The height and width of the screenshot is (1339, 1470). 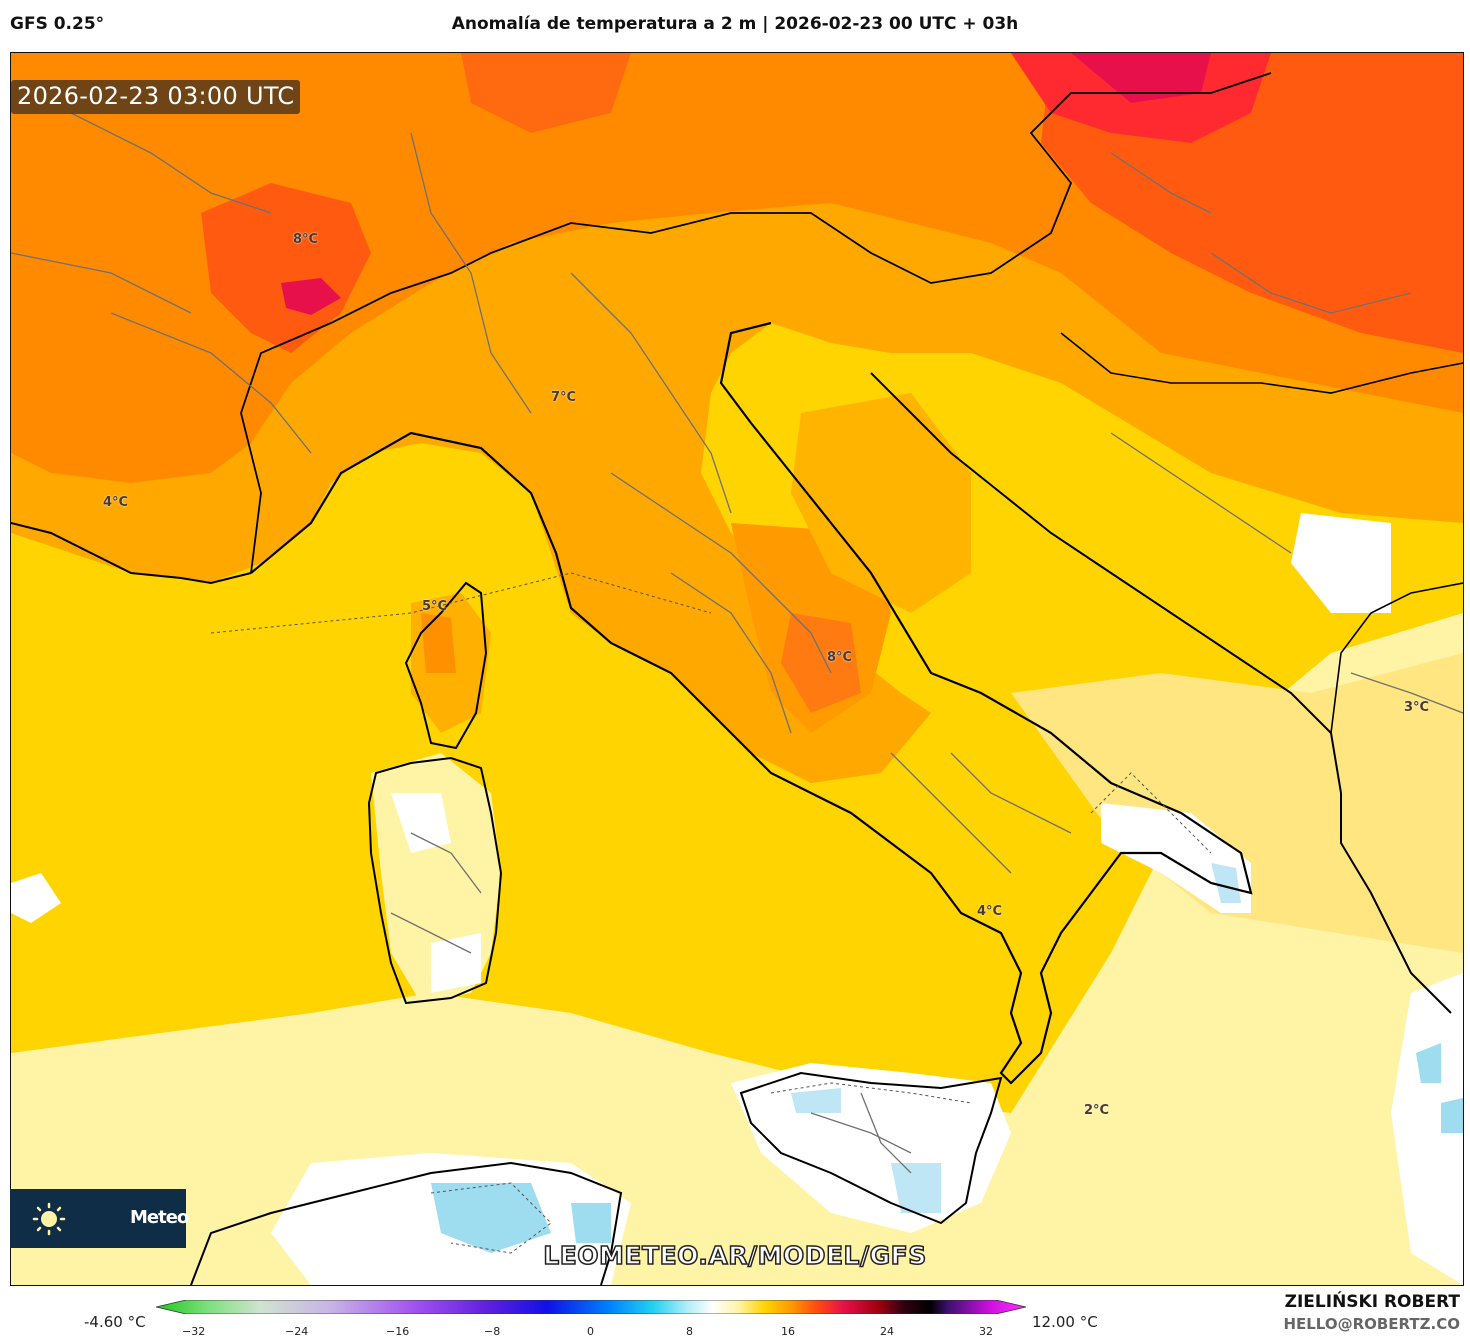 I want to click on colorbar-max-label: 12.00 °C, so click(x=1065, y=1322).